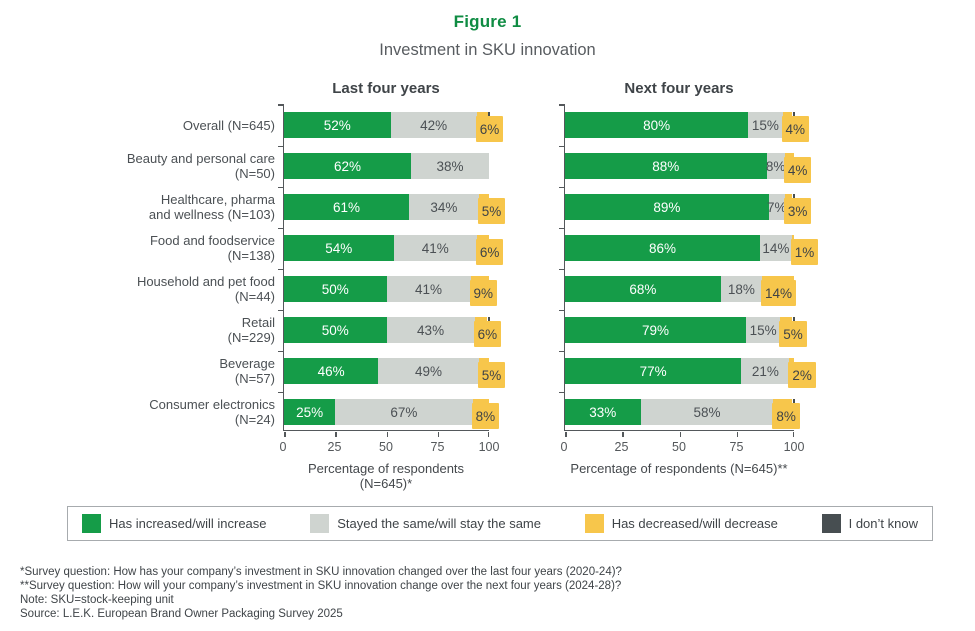 The height and width of the screenshot is (631, 975). Describe the element at coordinates (741, 289) in the screenshot. I see `bar-label-same: 18%` at that location.